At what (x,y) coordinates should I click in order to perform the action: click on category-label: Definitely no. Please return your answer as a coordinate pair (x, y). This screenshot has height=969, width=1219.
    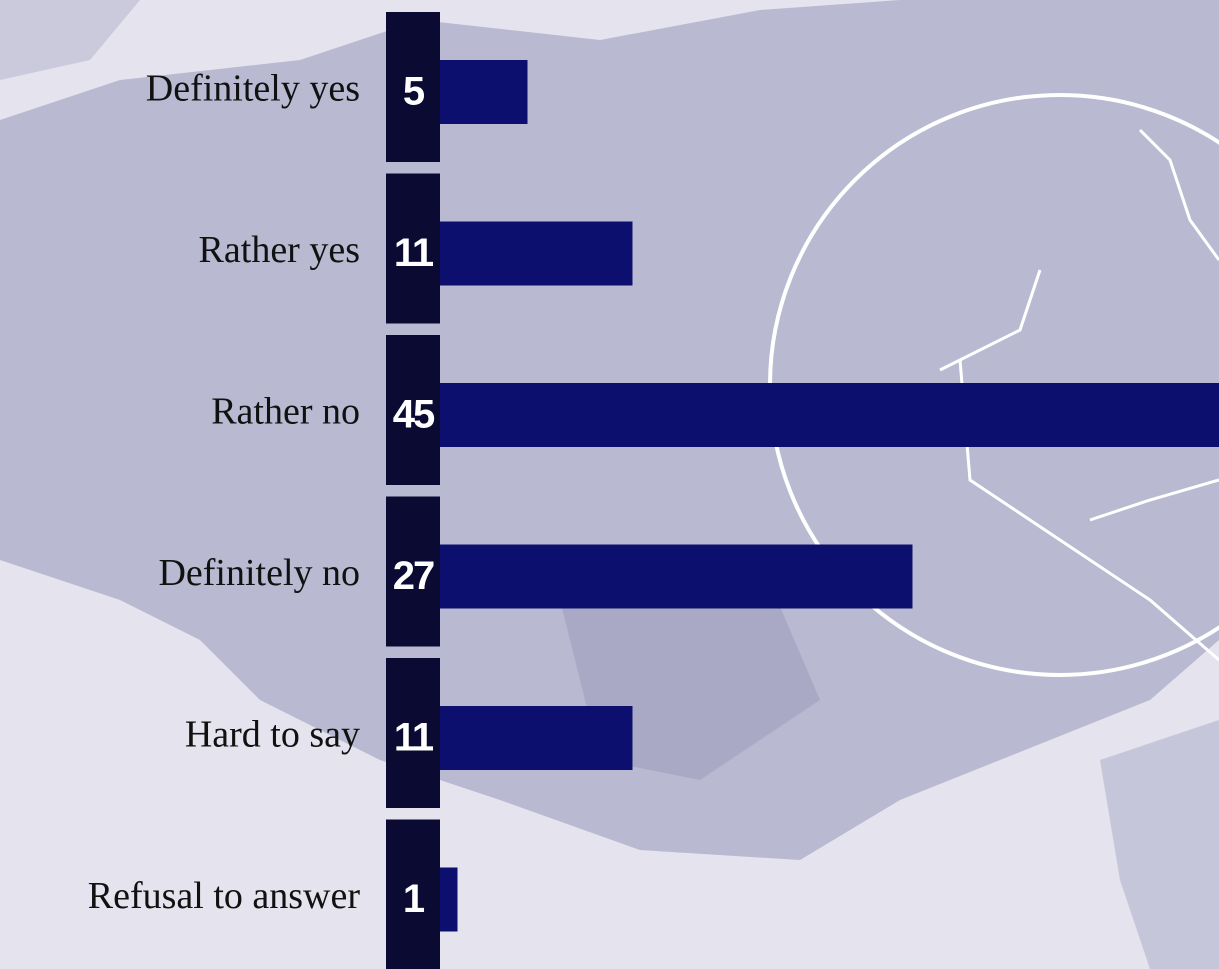
    Looking at the image, I should click on (259, 573).